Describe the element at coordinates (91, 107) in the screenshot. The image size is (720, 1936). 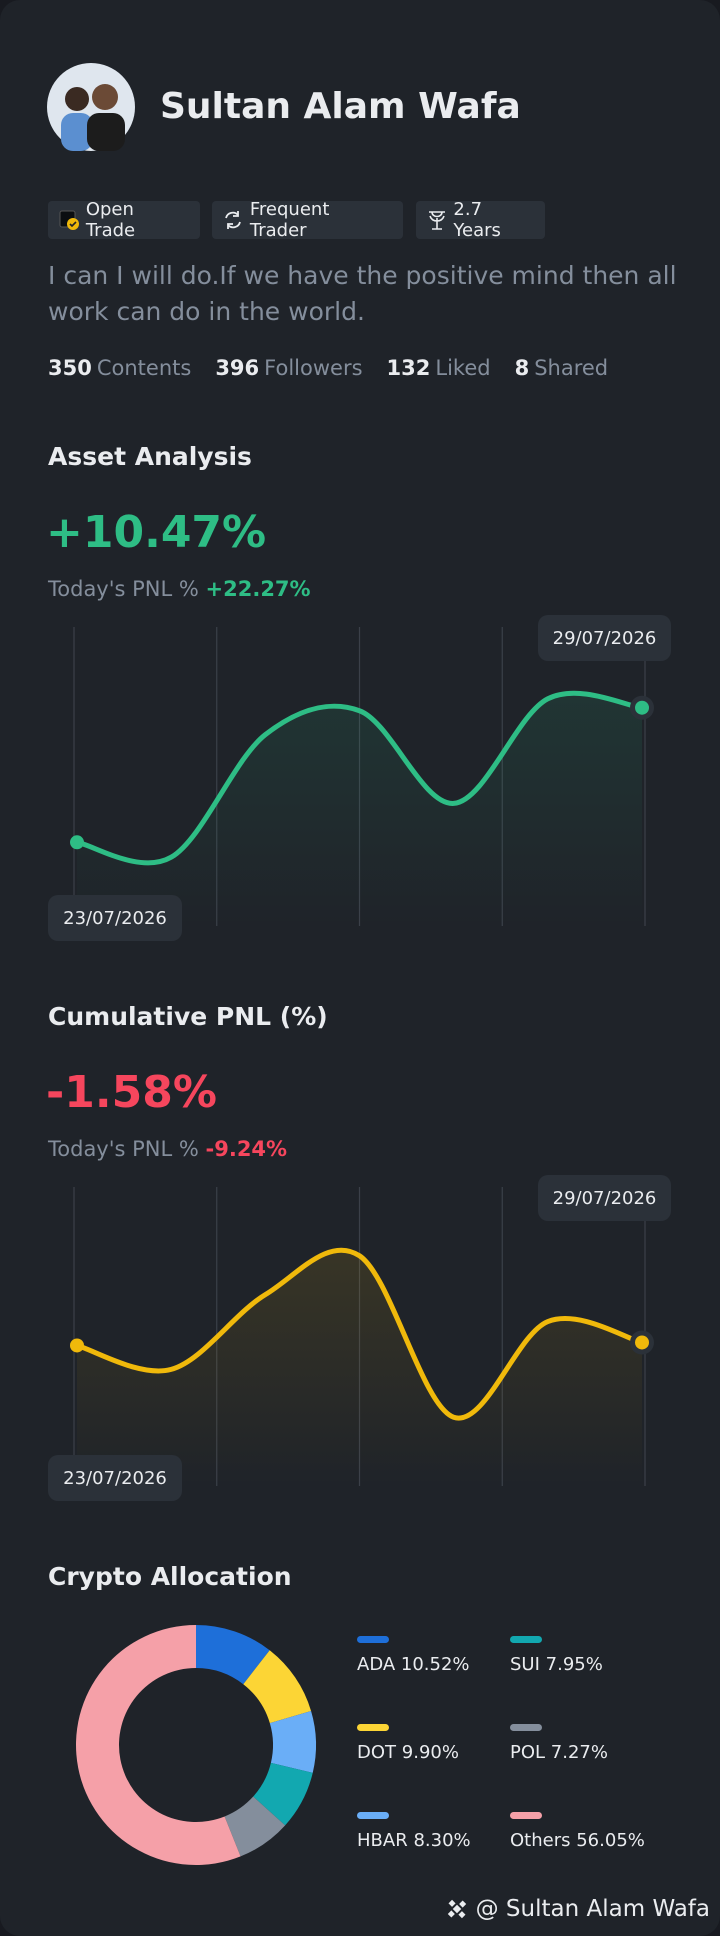
I see `avatar` at that location.